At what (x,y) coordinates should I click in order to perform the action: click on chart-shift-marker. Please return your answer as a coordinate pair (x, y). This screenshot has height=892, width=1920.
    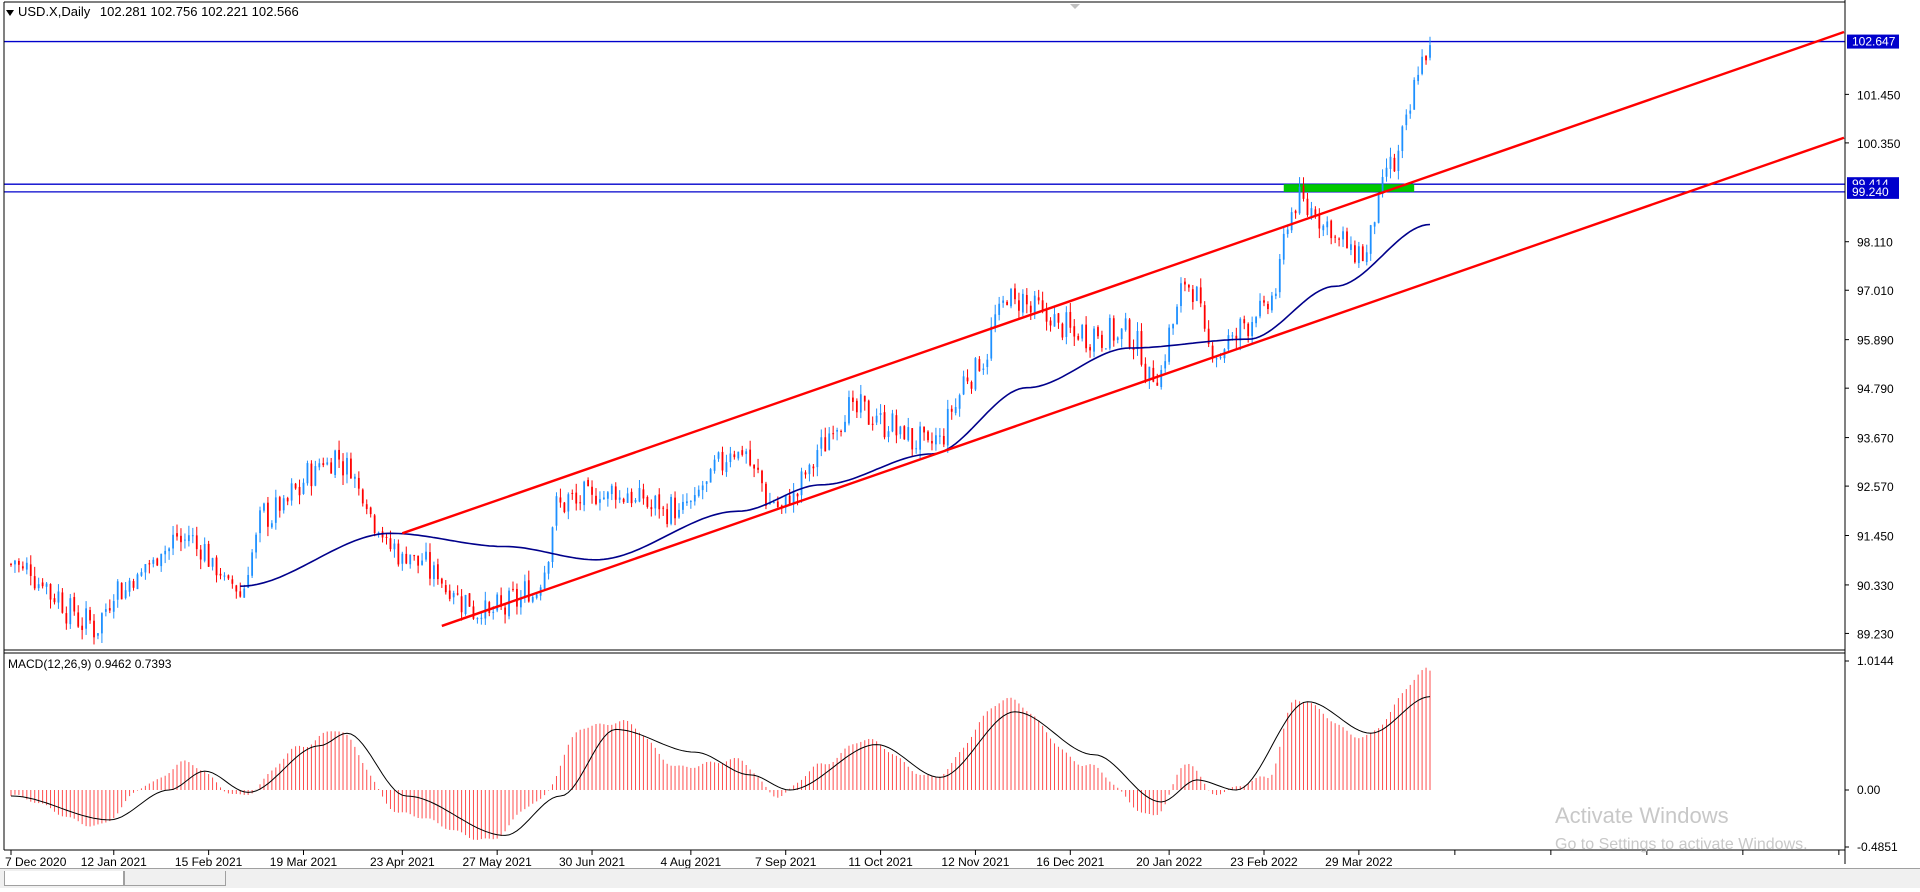
    Looking at the image, I should click on (1075, 6).